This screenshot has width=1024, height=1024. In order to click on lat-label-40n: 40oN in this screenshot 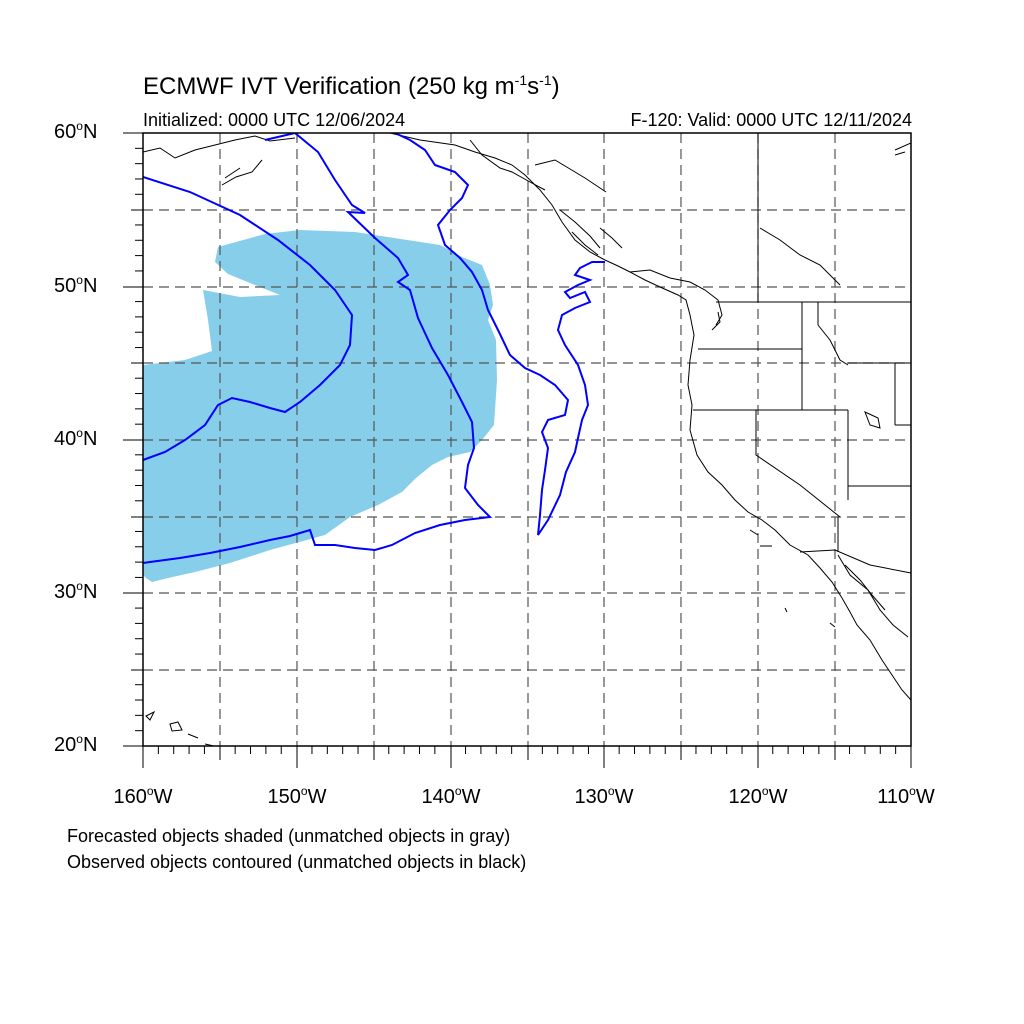, I will do `click(76, 438)`.